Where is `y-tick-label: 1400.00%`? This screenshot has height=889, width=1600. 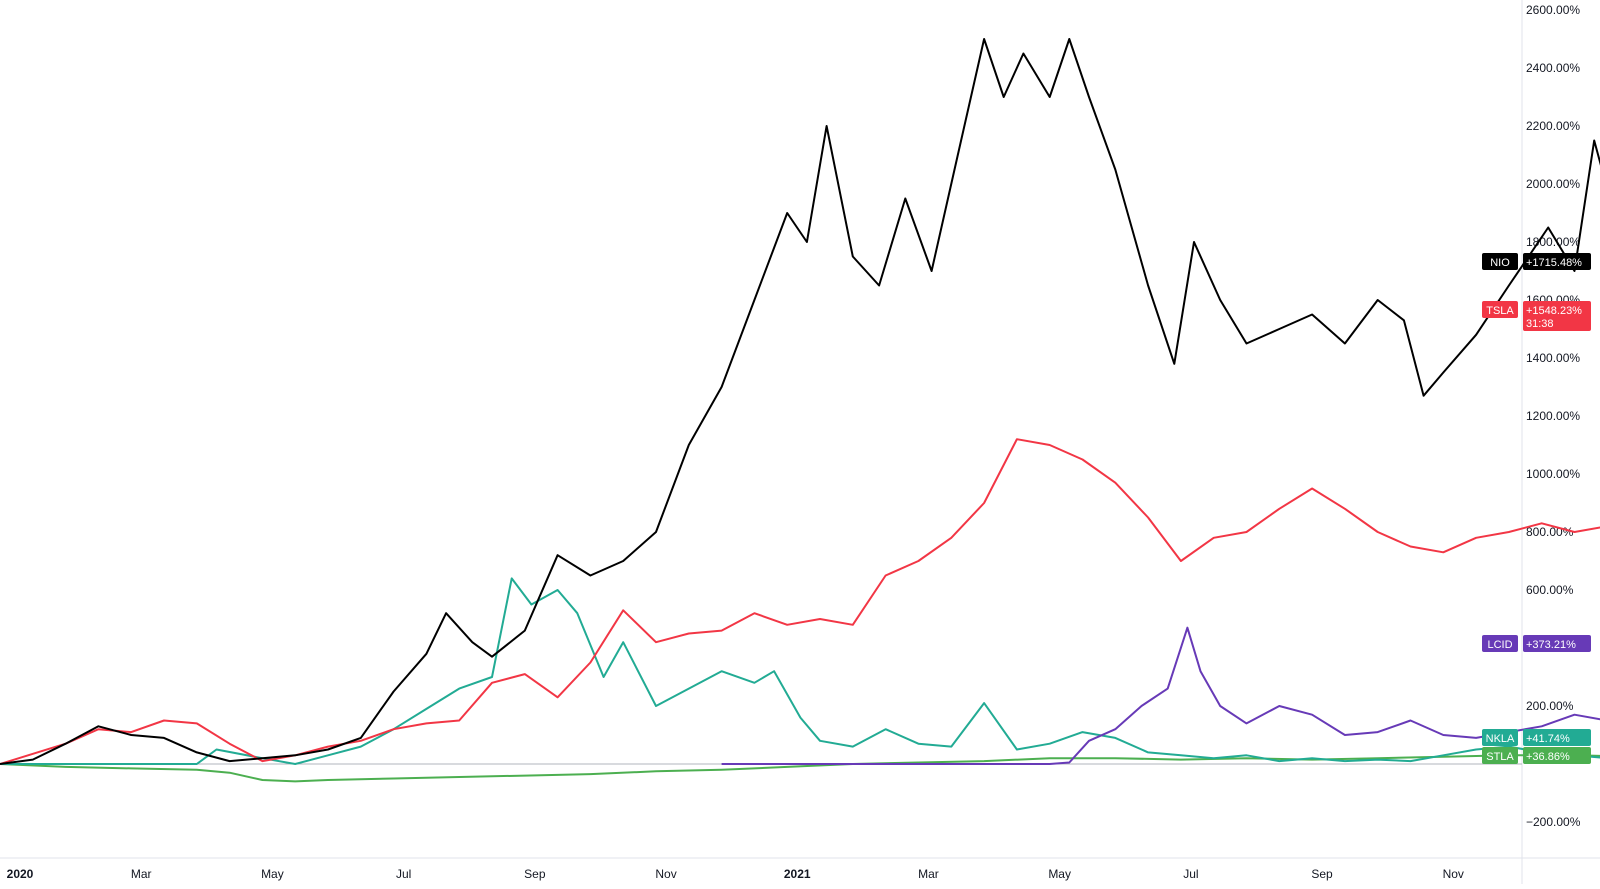 y-tick-label: 1400.00% is located at coordinates (1553, 358).